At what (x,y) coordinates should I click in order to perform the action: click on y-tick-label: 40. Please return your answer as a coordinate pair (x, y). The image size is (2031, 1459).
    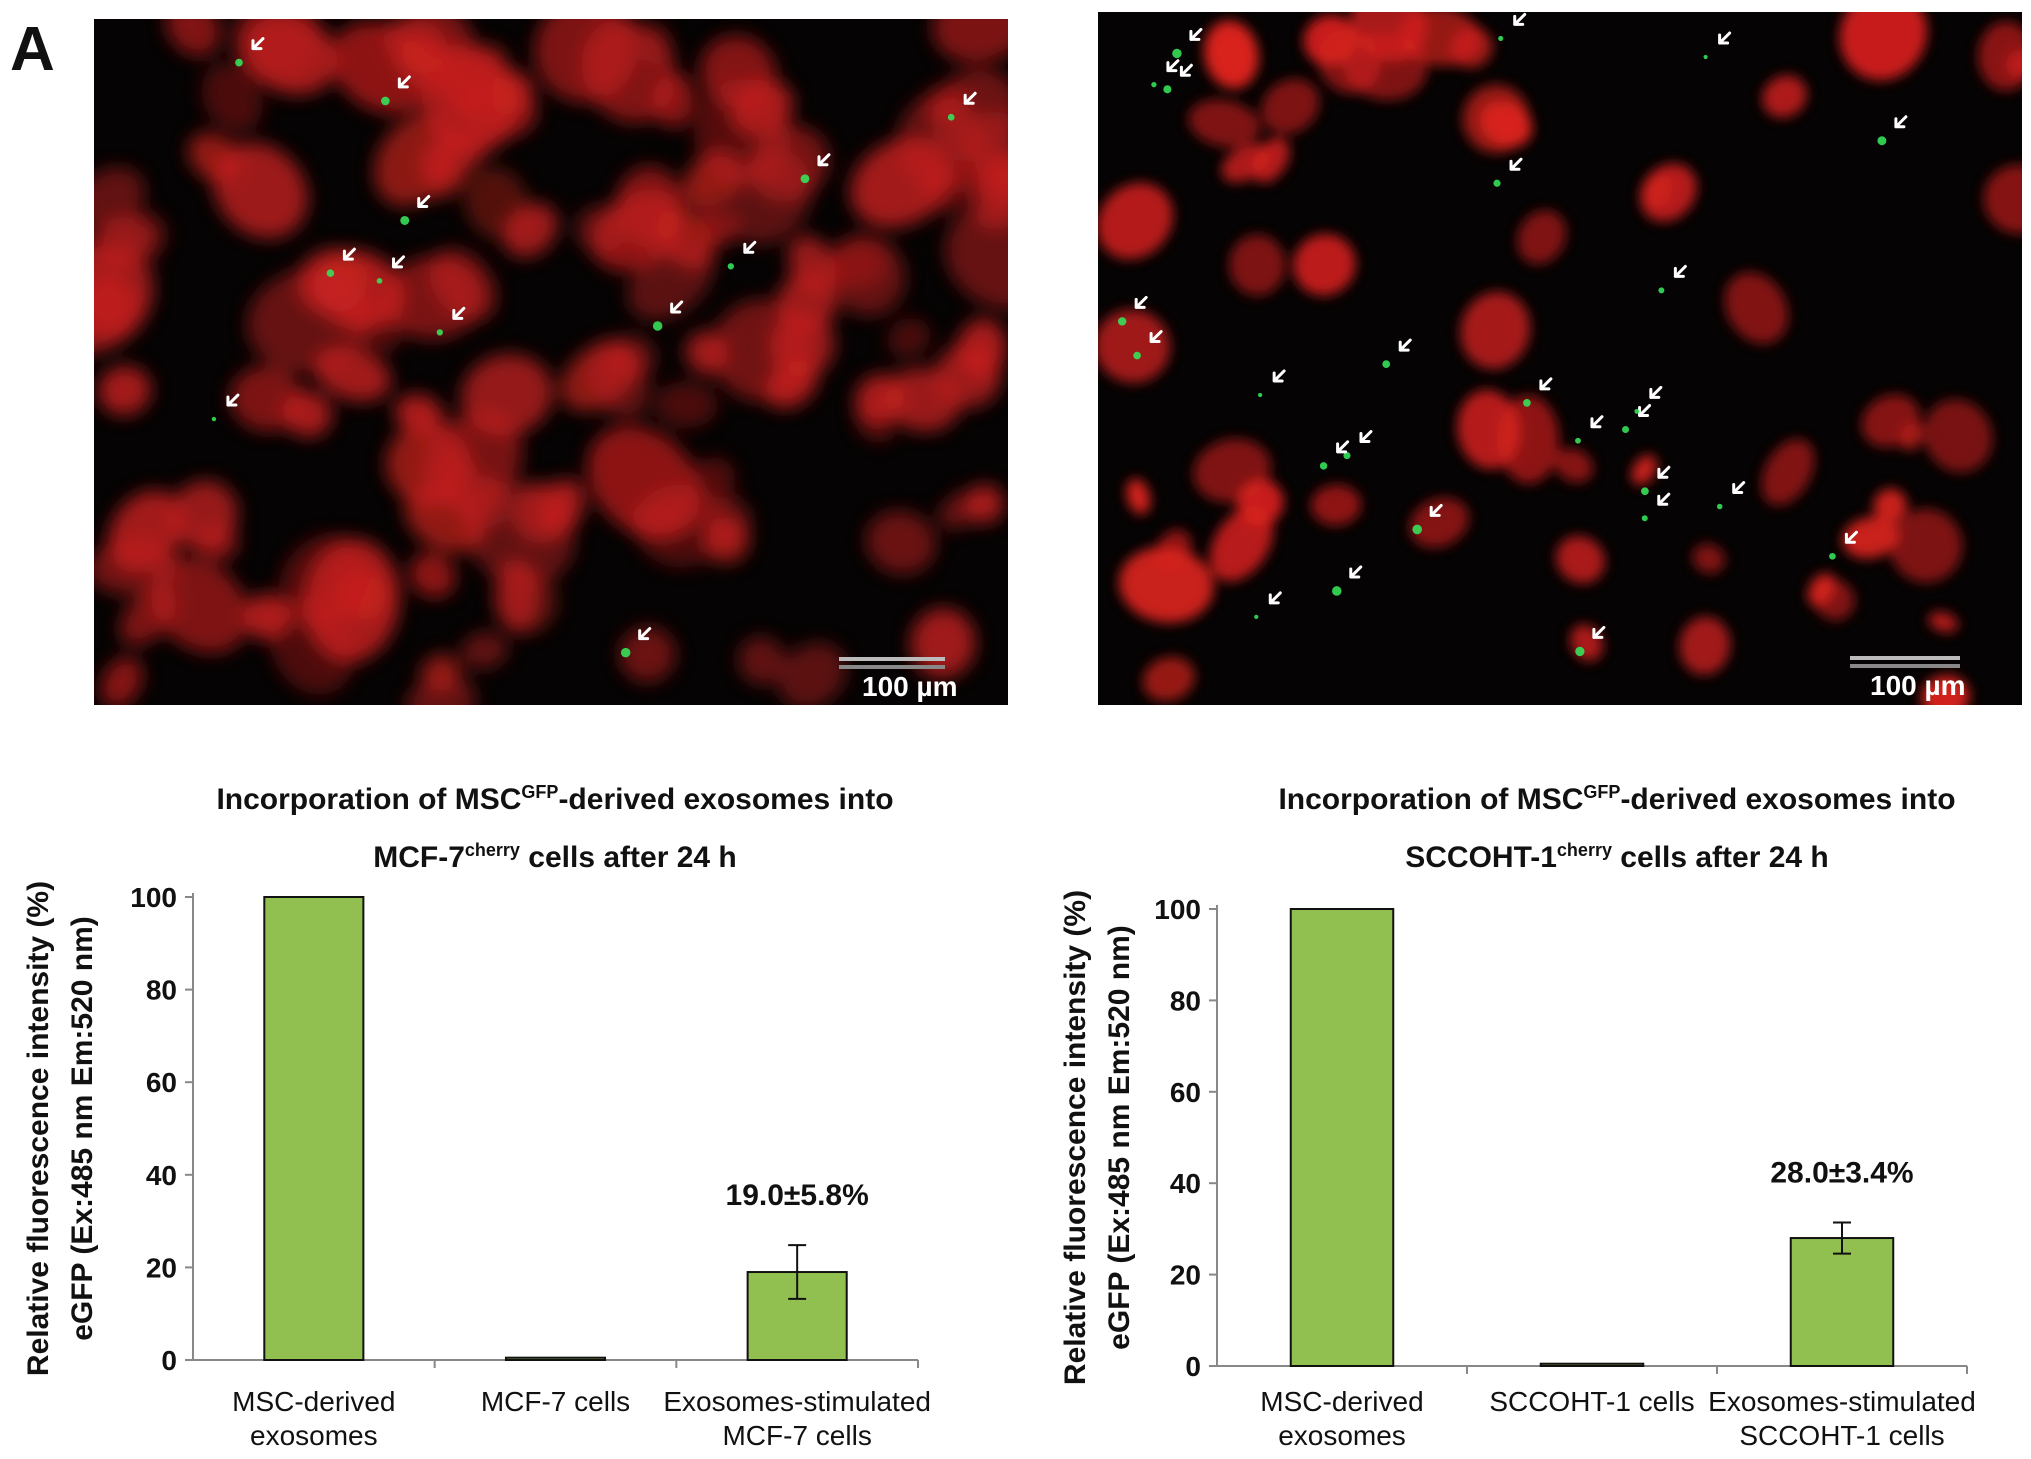
    Looking at the image, I should click on (1185, 1183).